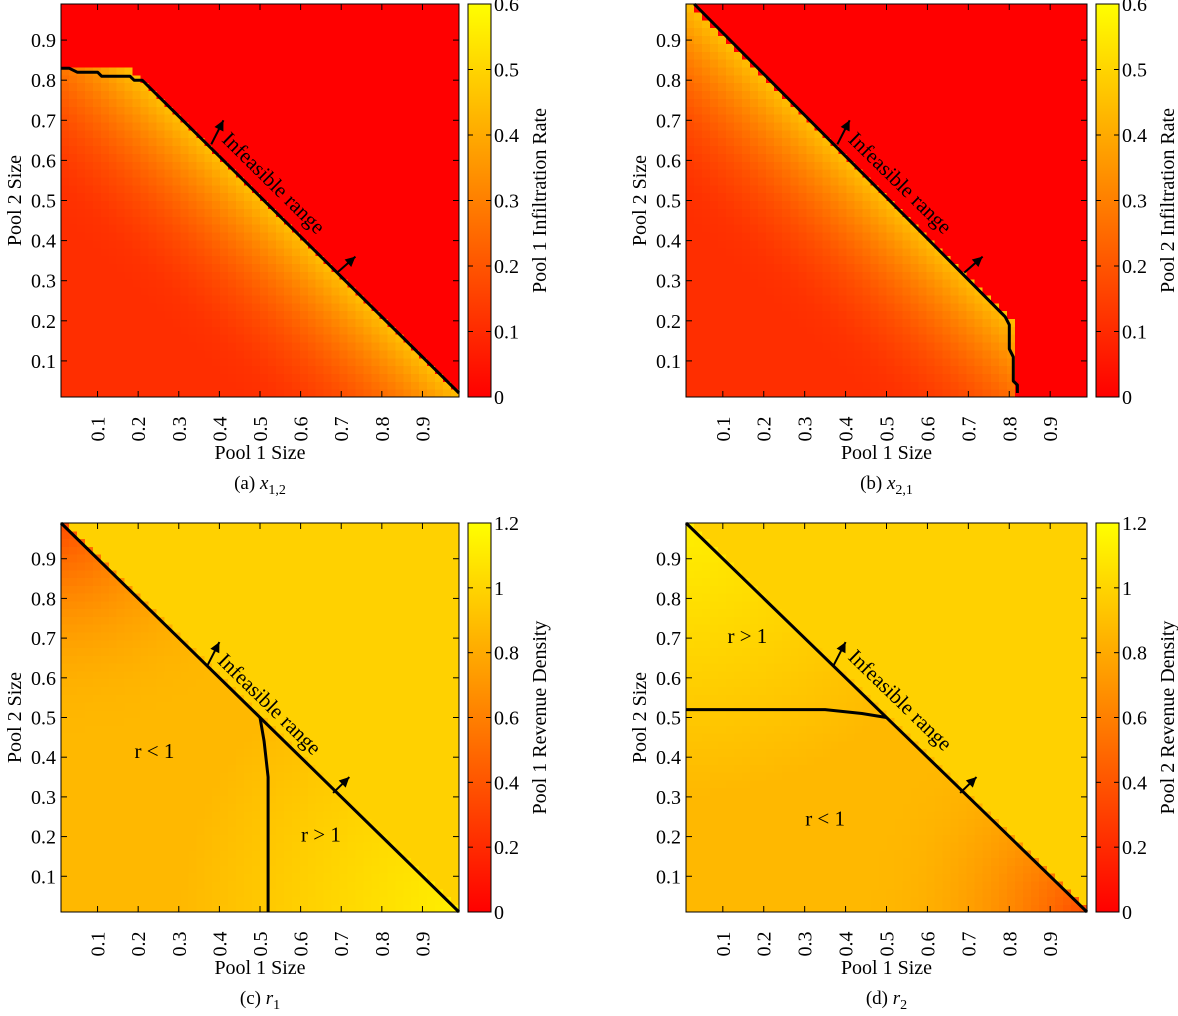 The image size is (1178, 1016). What do you see at coordinates (506, 8) in the screenshot?
I see `colorbar-tick-label: 0.6` at bounding box center [506, 8].